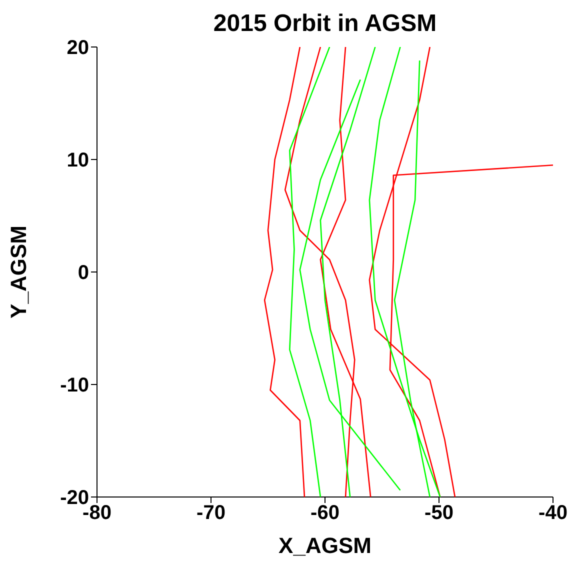 The width and height of the screenshot is (586, 563). Describe the element at coordinates (325, 24) in the screenshot. I see `chart-title: 2015 Orbit in AGSM` at that location.